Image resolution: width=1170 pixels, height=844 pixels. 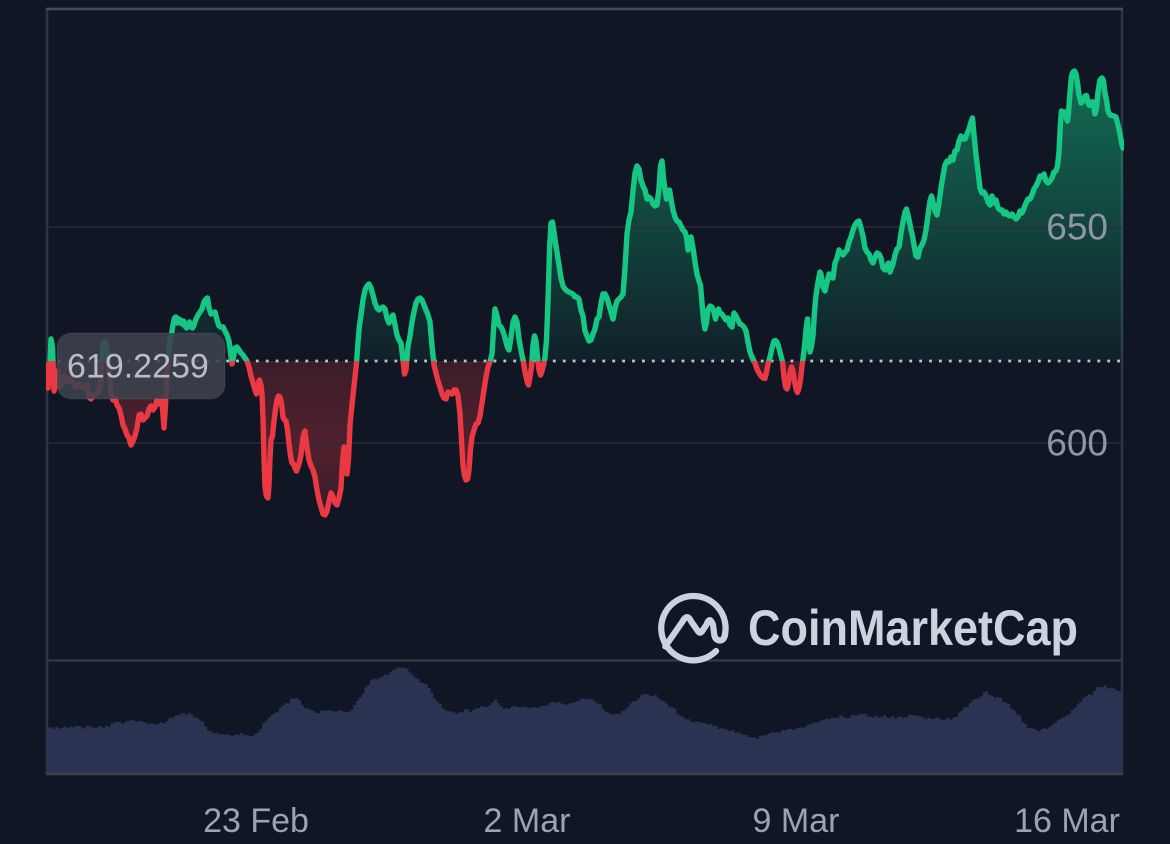 What do you see at coordinates (1077, 443) in the screenshot?
I see `svg-text: 600` at bounding box center [1077, 443].